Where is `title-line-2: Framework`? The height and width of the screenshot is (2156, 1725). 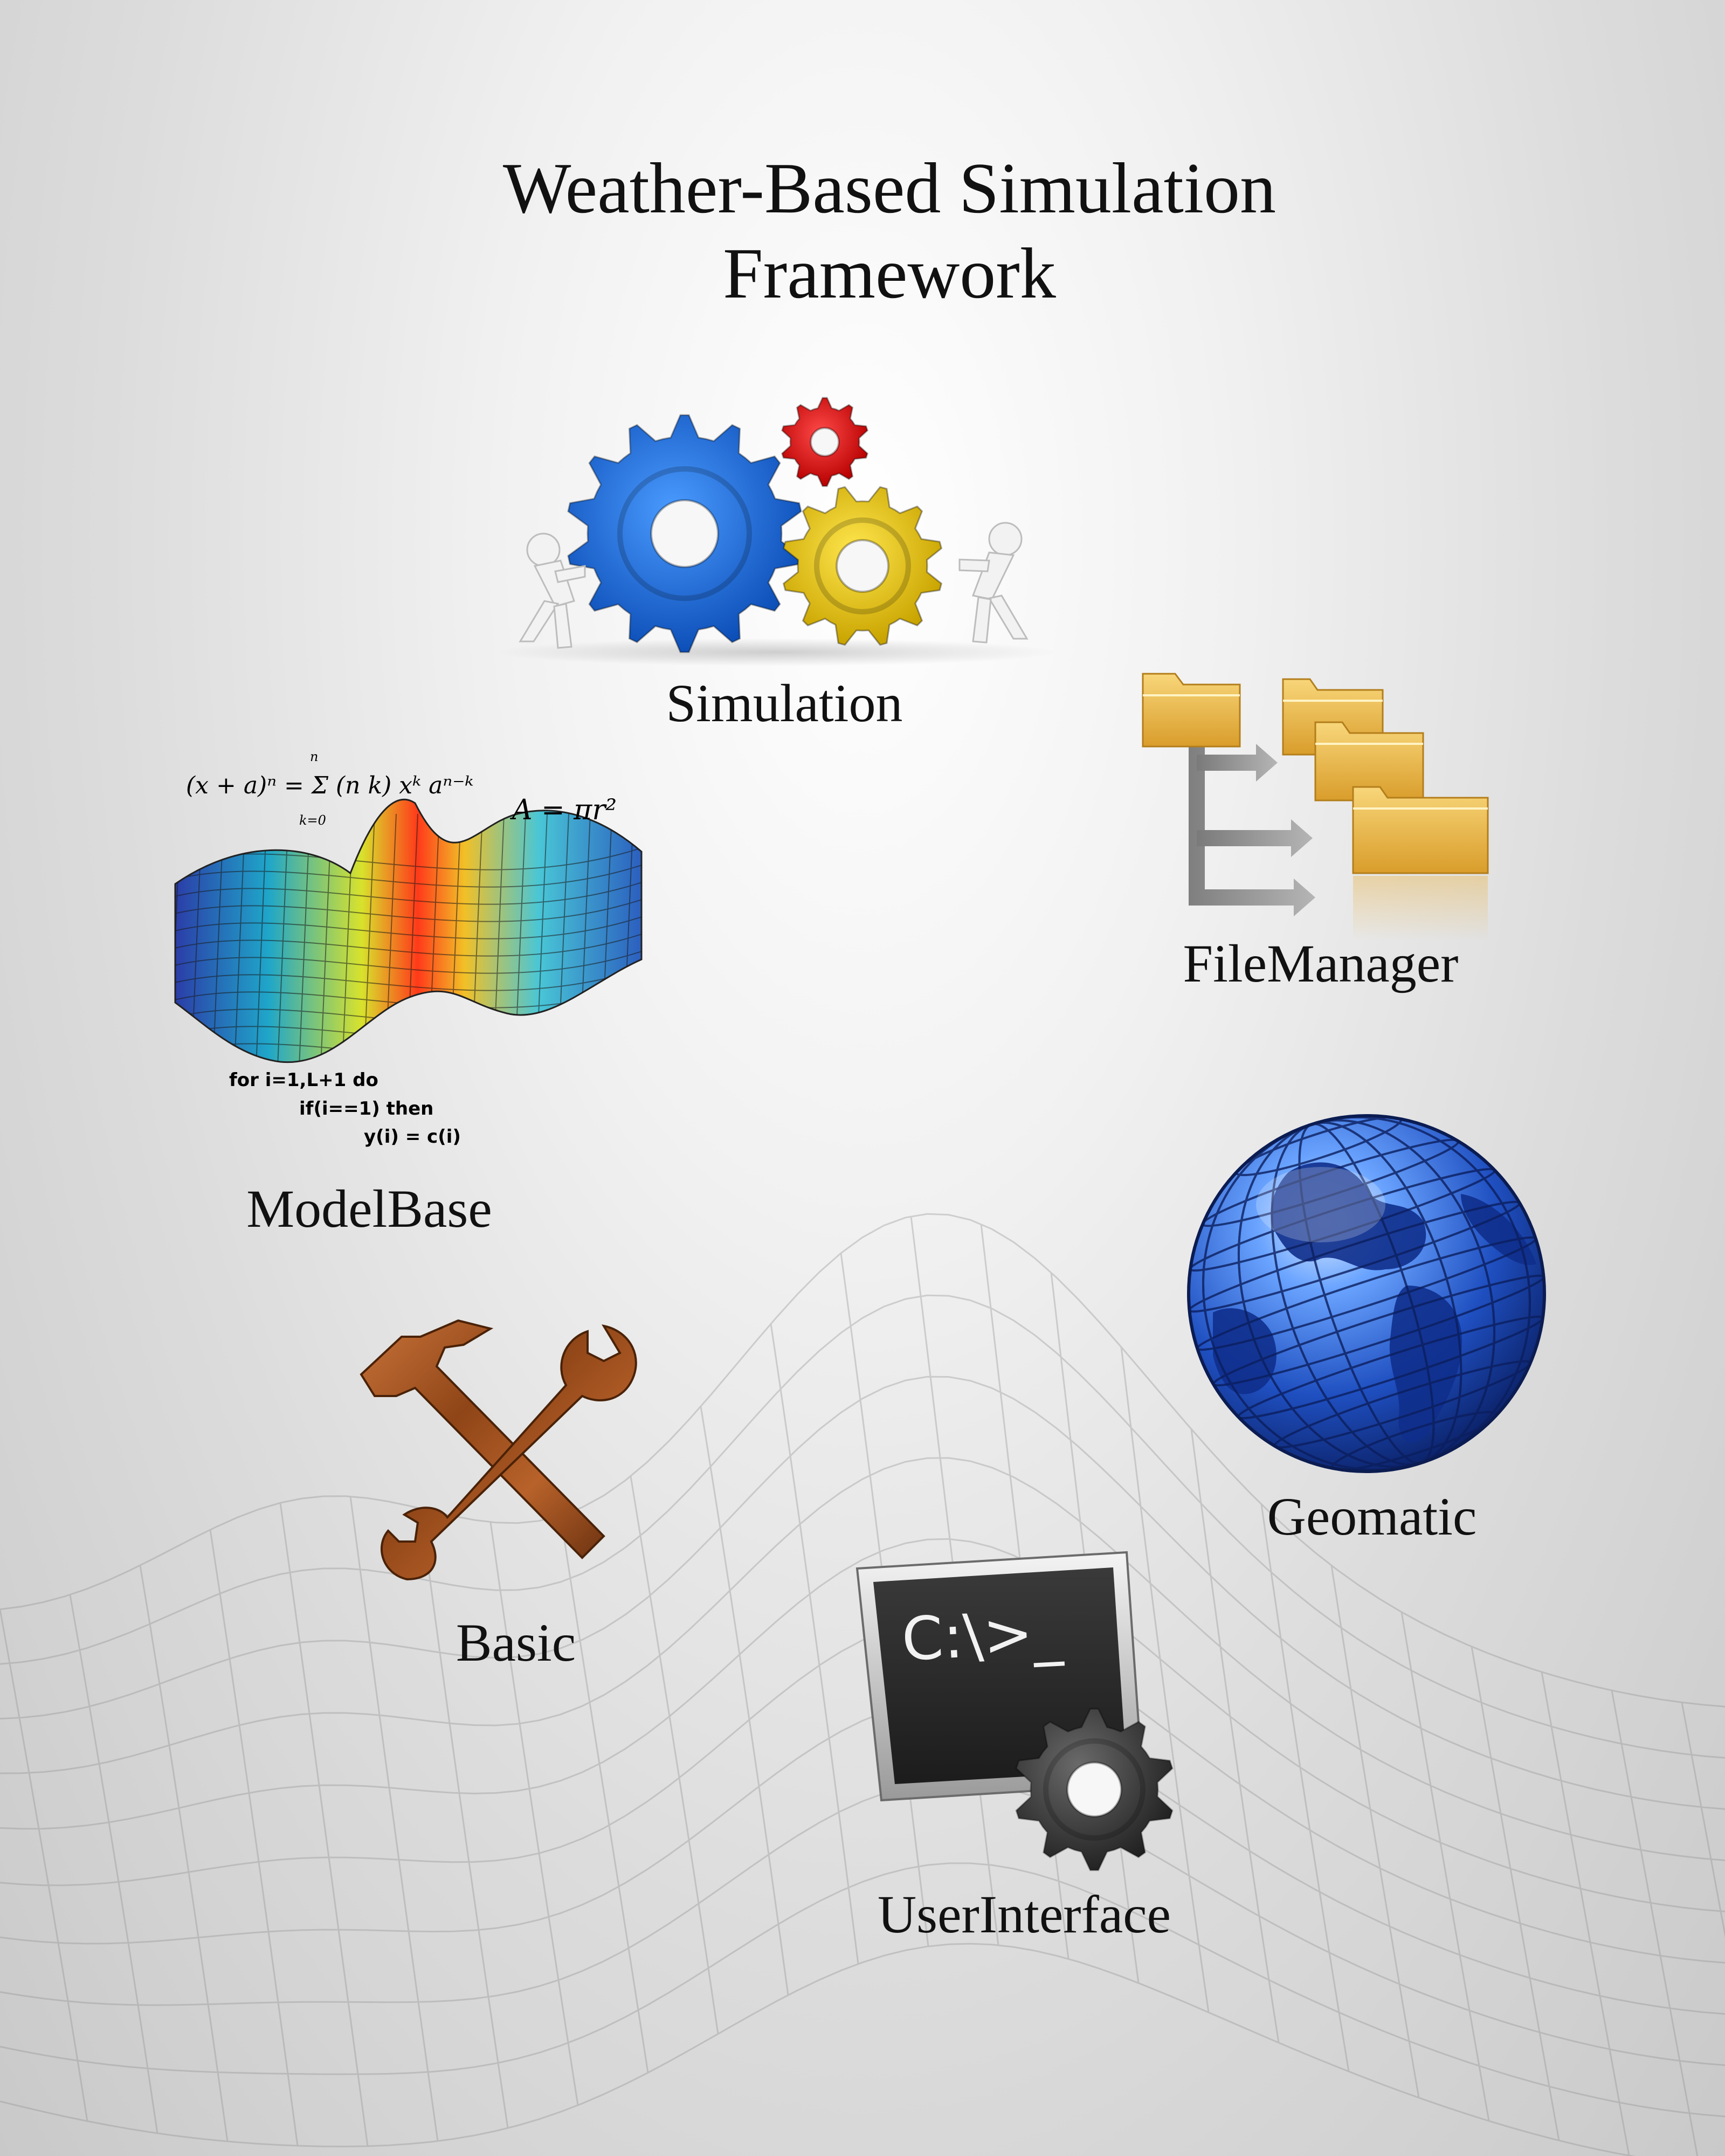 title-line-2: Framework is located at coordinates (890, 273).